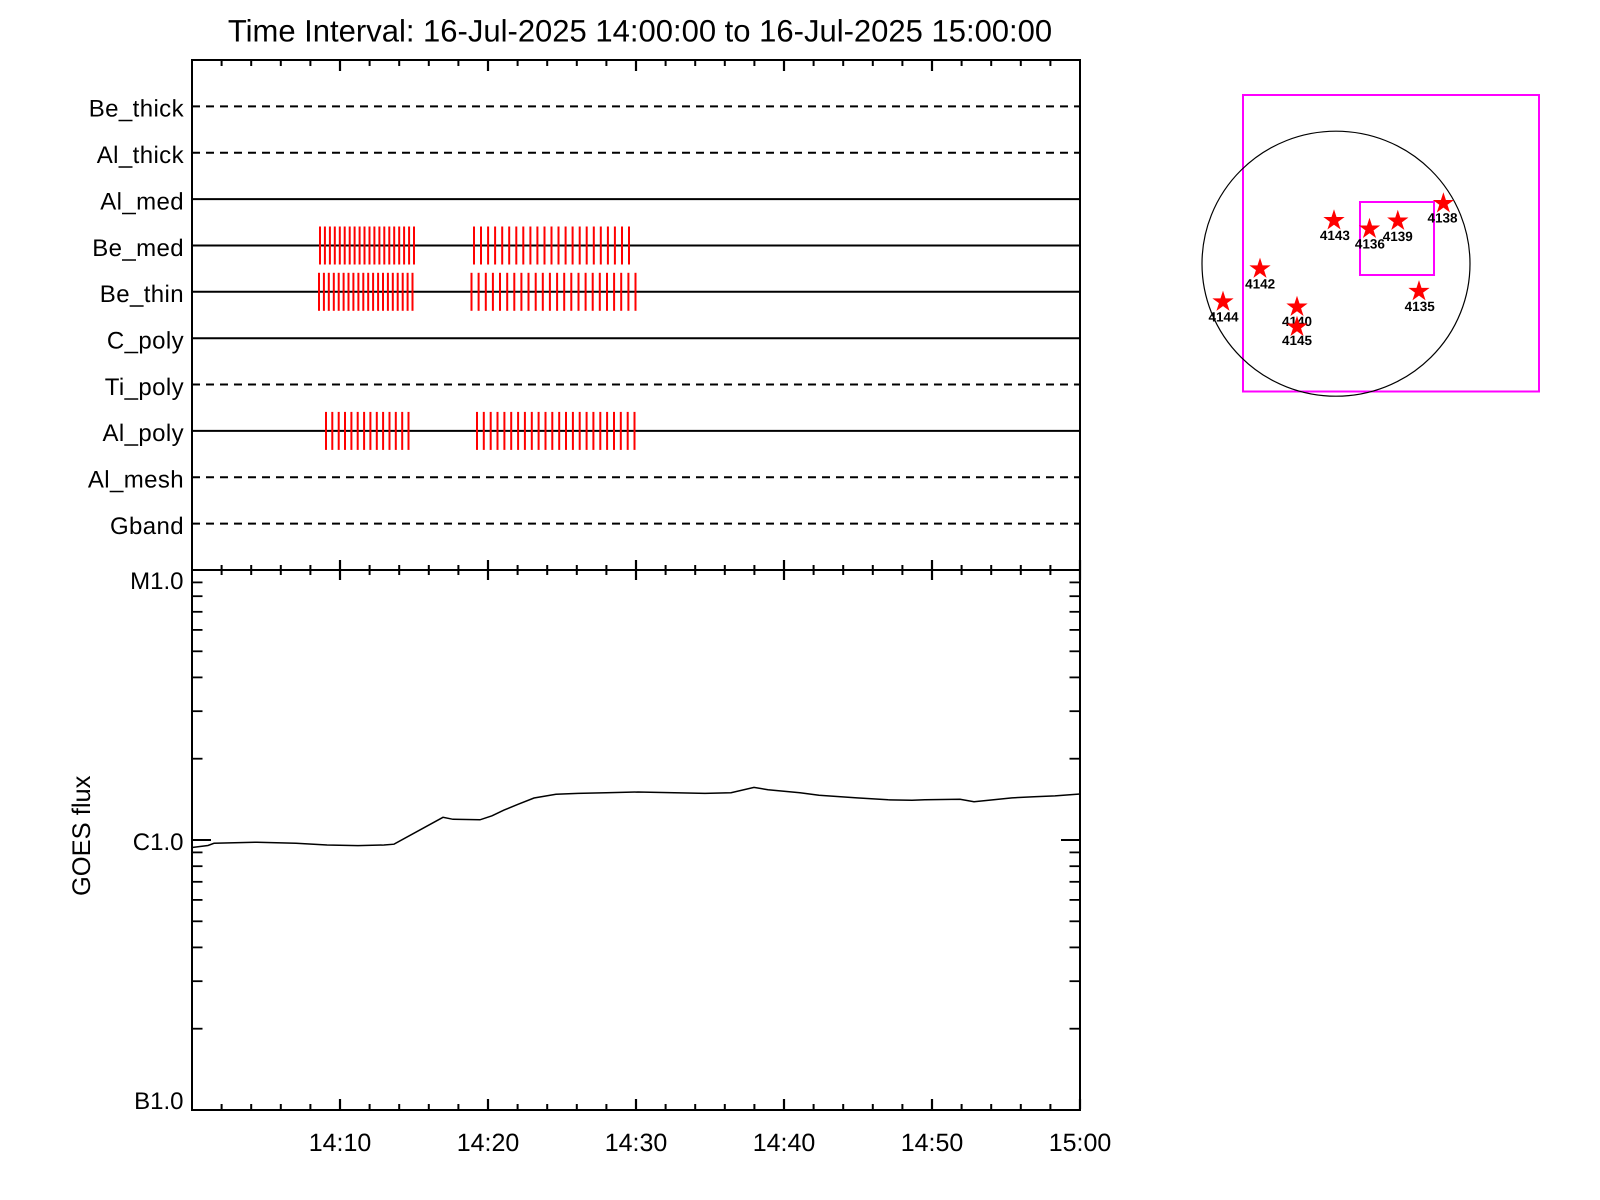 The width and height of the screenshot is (1600, 1200). I want to click on svg-text: Al_mesh, so click(136, 480).